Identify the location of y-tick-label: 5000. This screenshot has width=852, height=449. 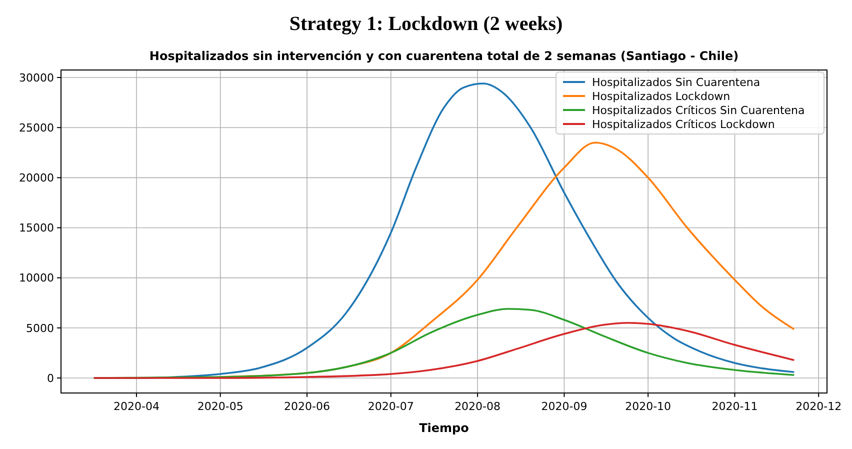
(40, 328).